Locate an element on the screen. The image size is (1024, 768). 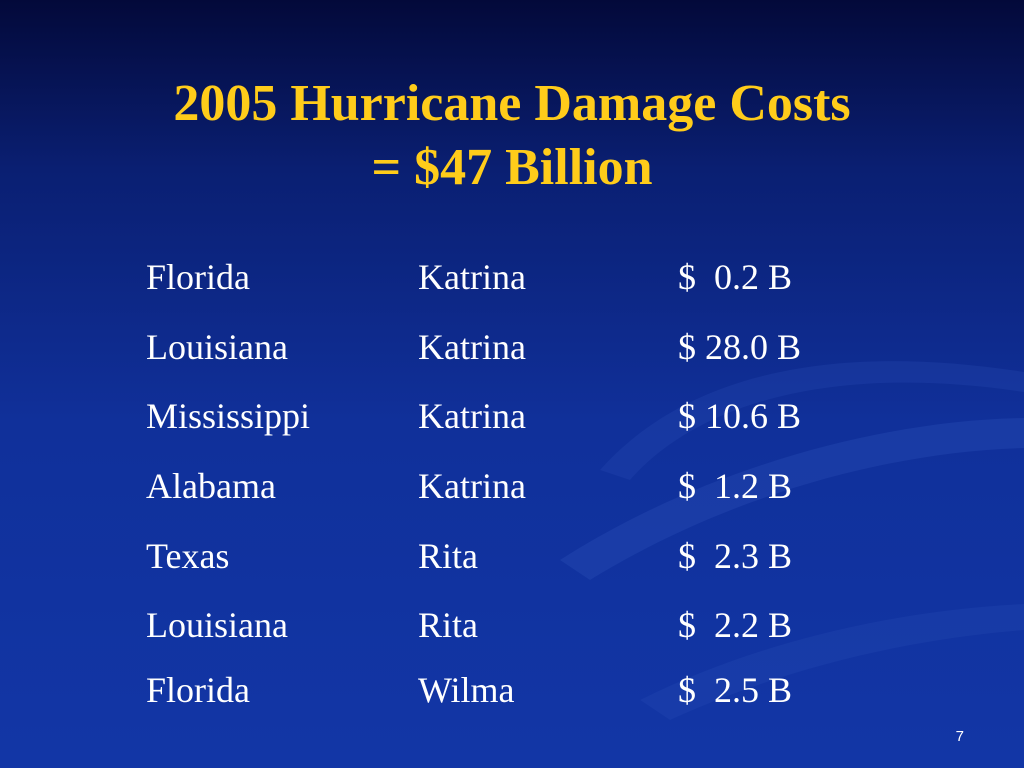
state-cell: Alabama is located at coordinates (211, 486).